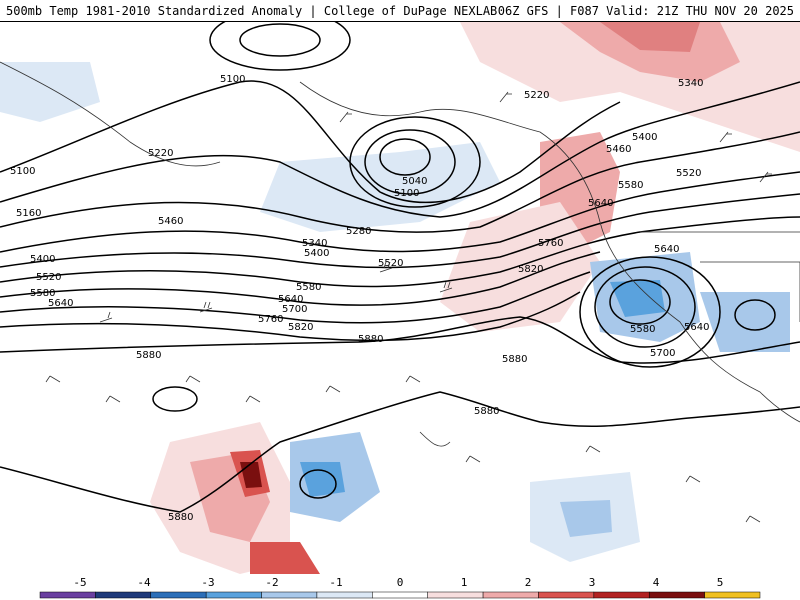 This screenshot has height=600, width=800. Describe the element at coordinates (335, 582) in the screenshot. I see `colorbar-tick-label: -1` at that location.